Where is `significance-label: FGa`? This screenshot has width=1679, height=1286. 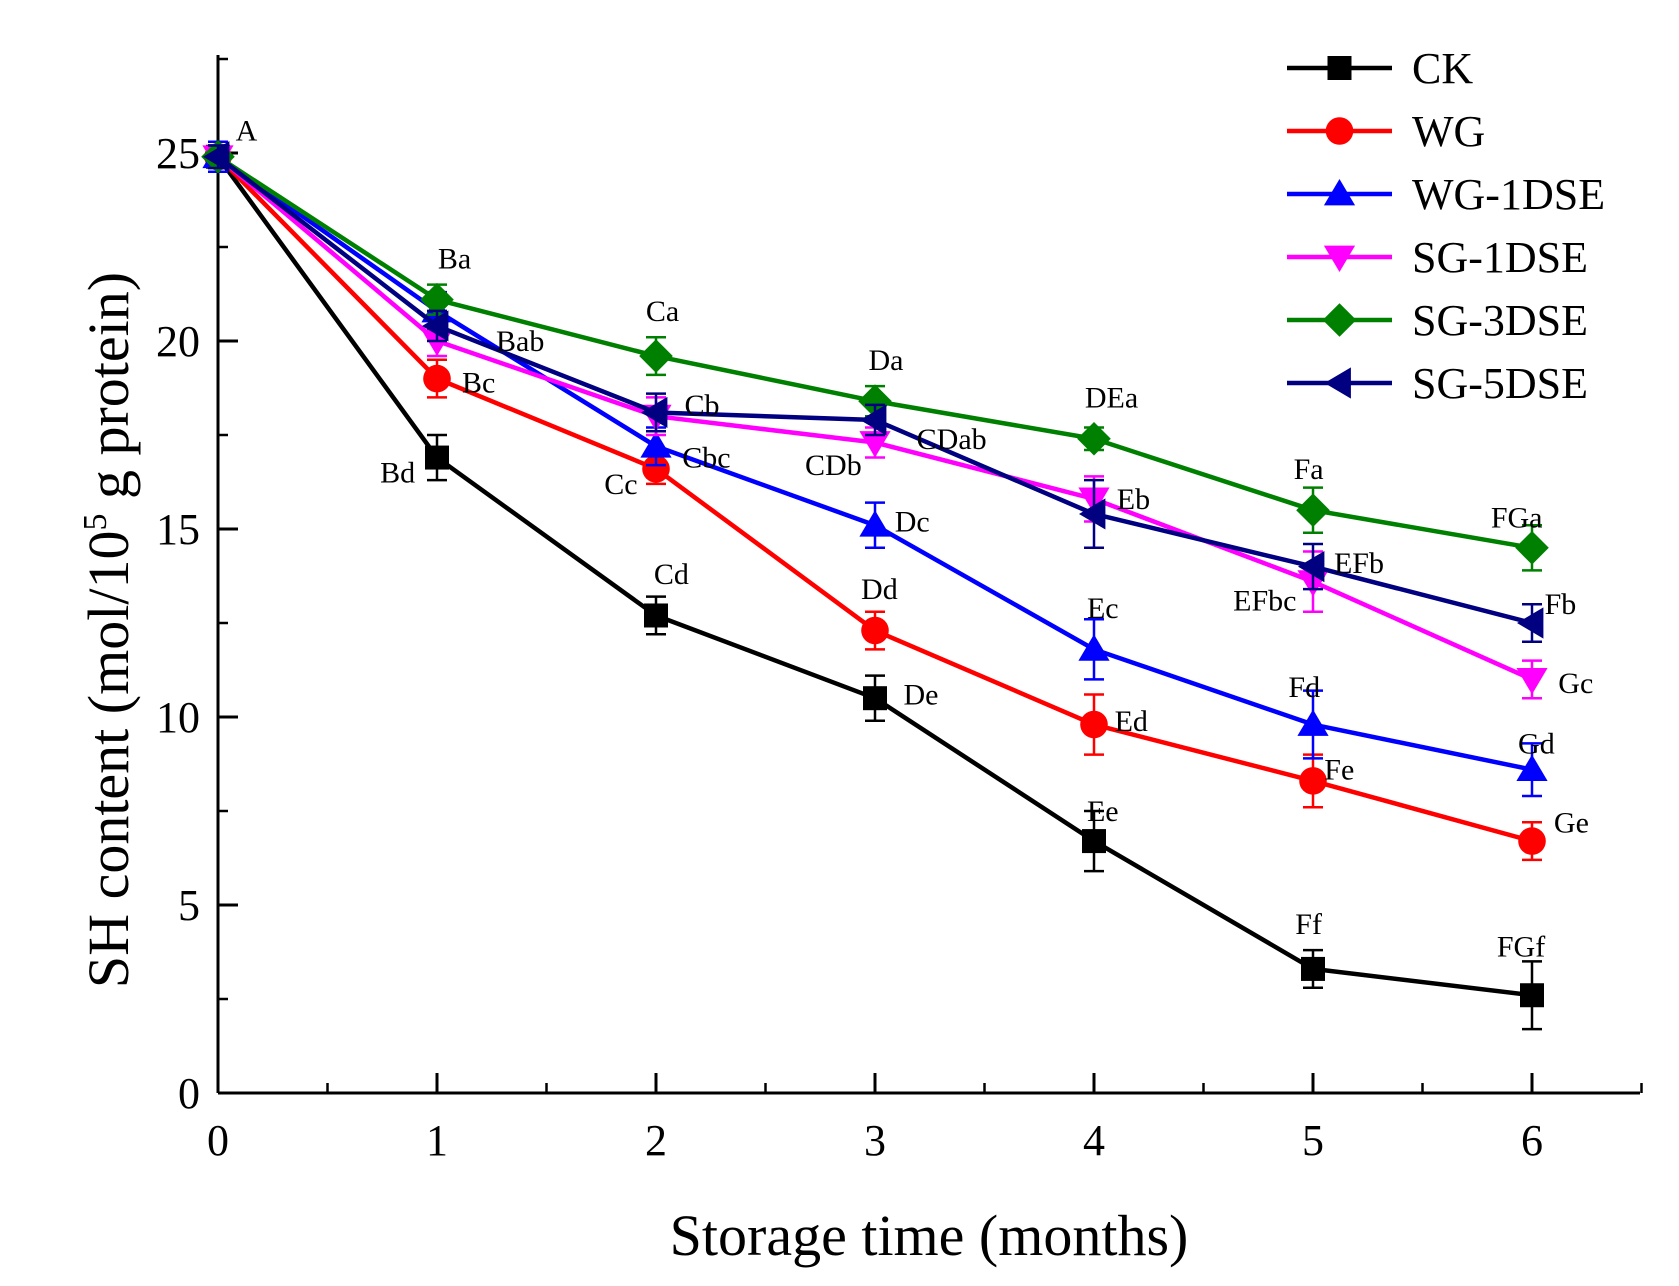 significance-label: FGa is located at coordinates (1517, 518).